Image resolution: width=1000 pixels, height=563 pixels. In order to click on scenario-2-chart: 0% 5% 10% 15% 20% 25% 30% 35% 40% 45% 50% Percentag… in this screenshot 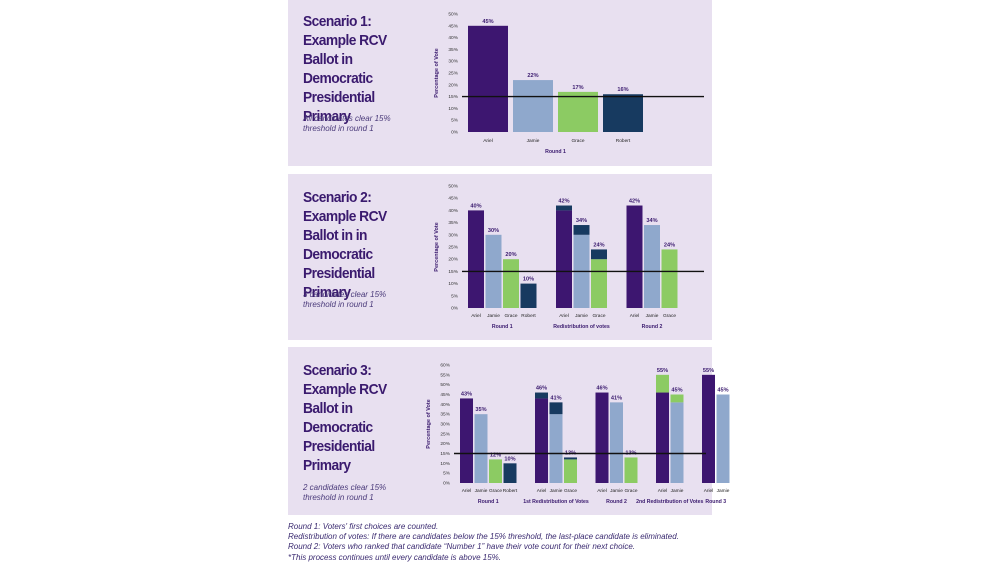, I will do `click(569, 257)`.